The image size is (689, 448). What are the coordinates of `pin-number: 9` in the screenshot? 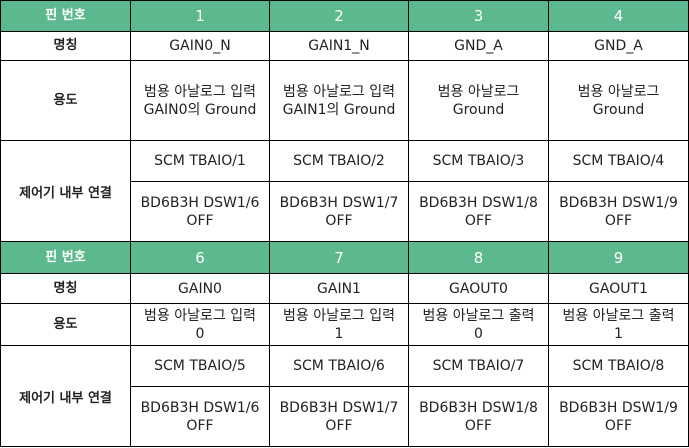 It's located at (619, 258).